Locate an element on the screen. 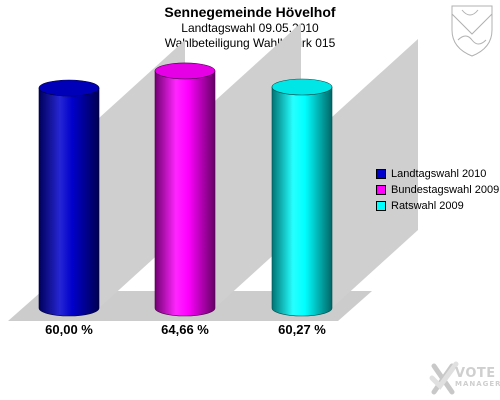 The image size is (500, 400). watermark-line1: VOTE is located at coordinates (475, 373).